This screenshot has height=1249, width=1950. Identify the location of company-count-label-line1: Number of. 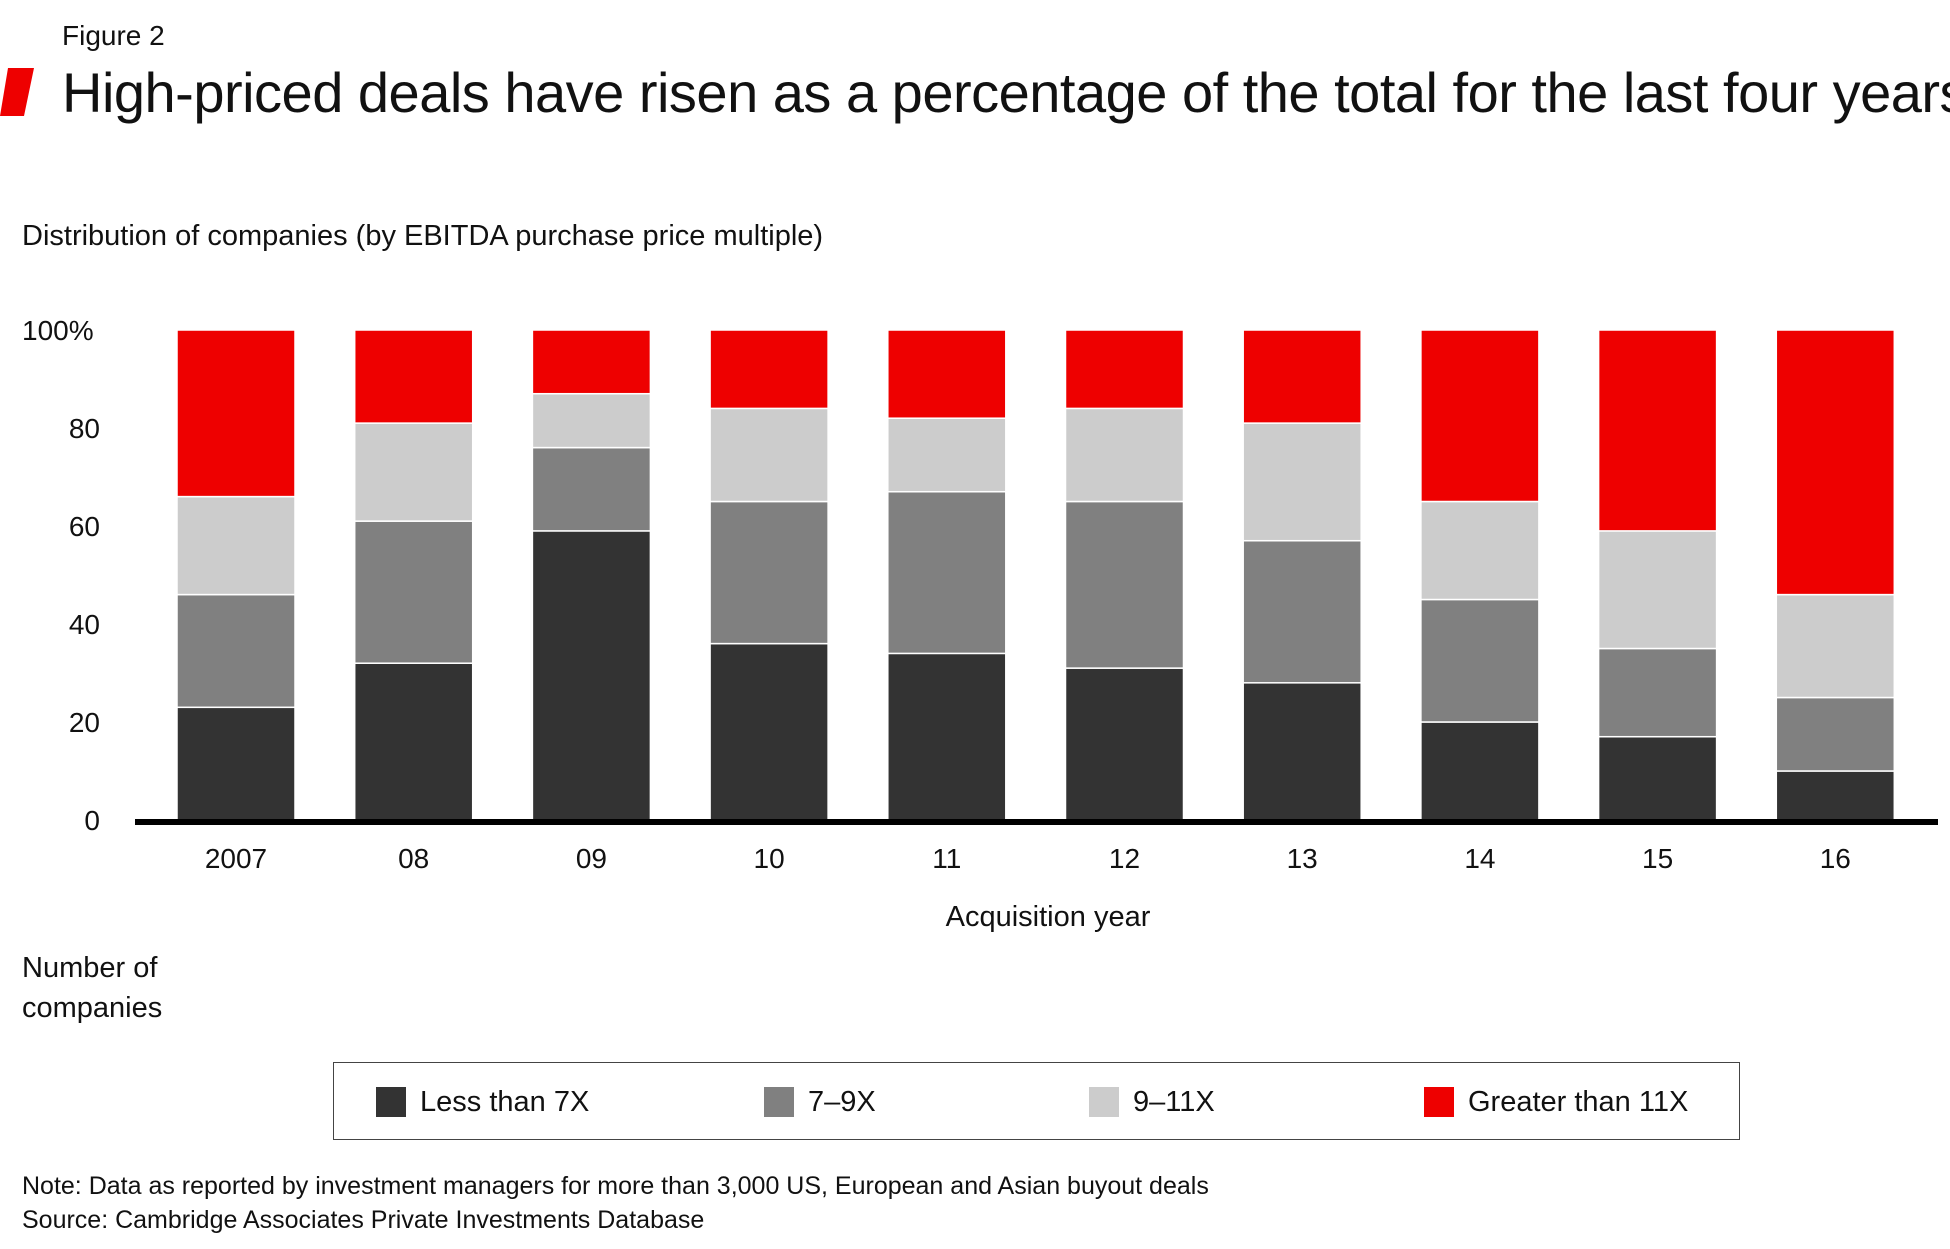
(90, 968).